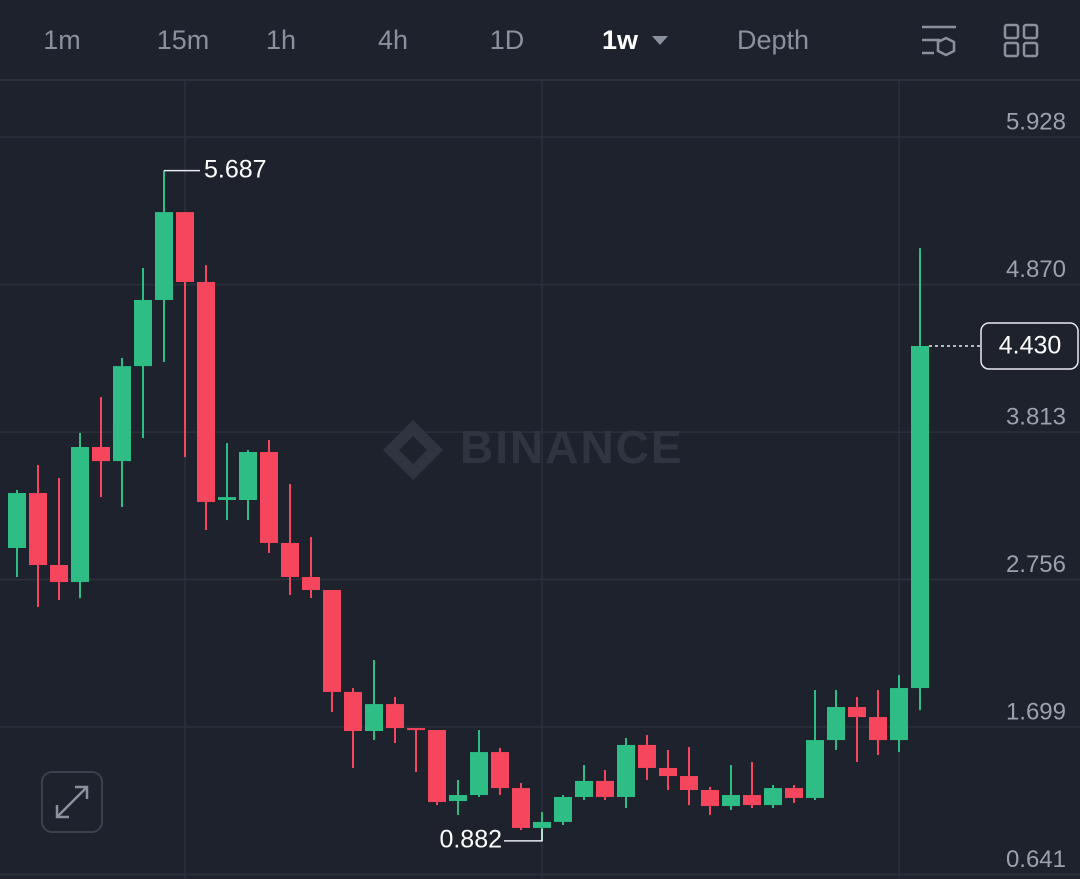  What do you see at coordinates (235, 169) in the screenshot?
I see `high-label: 5.687` at bounding box center [235, 169].